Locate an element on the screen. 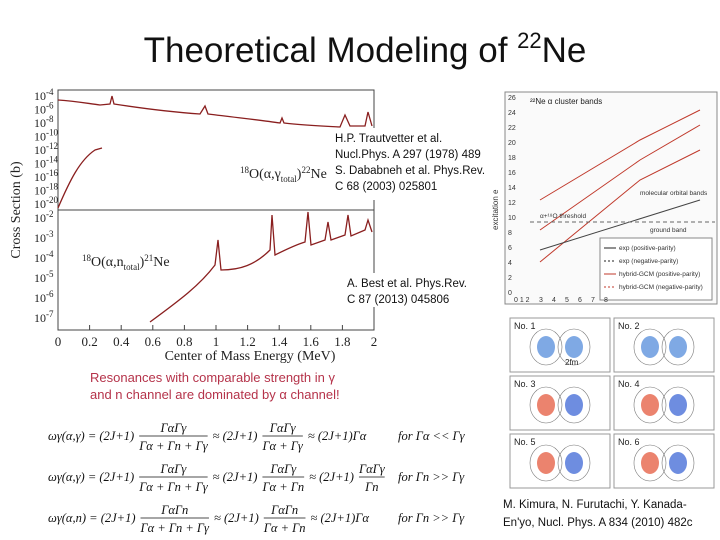  y-tick-label: 10⁻³ is located at coordinates (44, 237).